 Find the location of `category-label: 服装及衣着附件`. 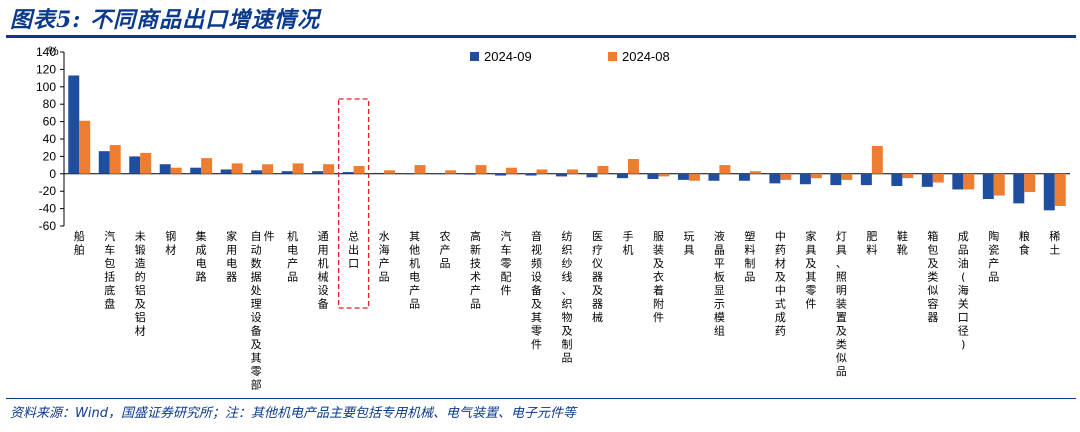

category-label: 服装及衣着附件 is located at coordinates (658, 277).